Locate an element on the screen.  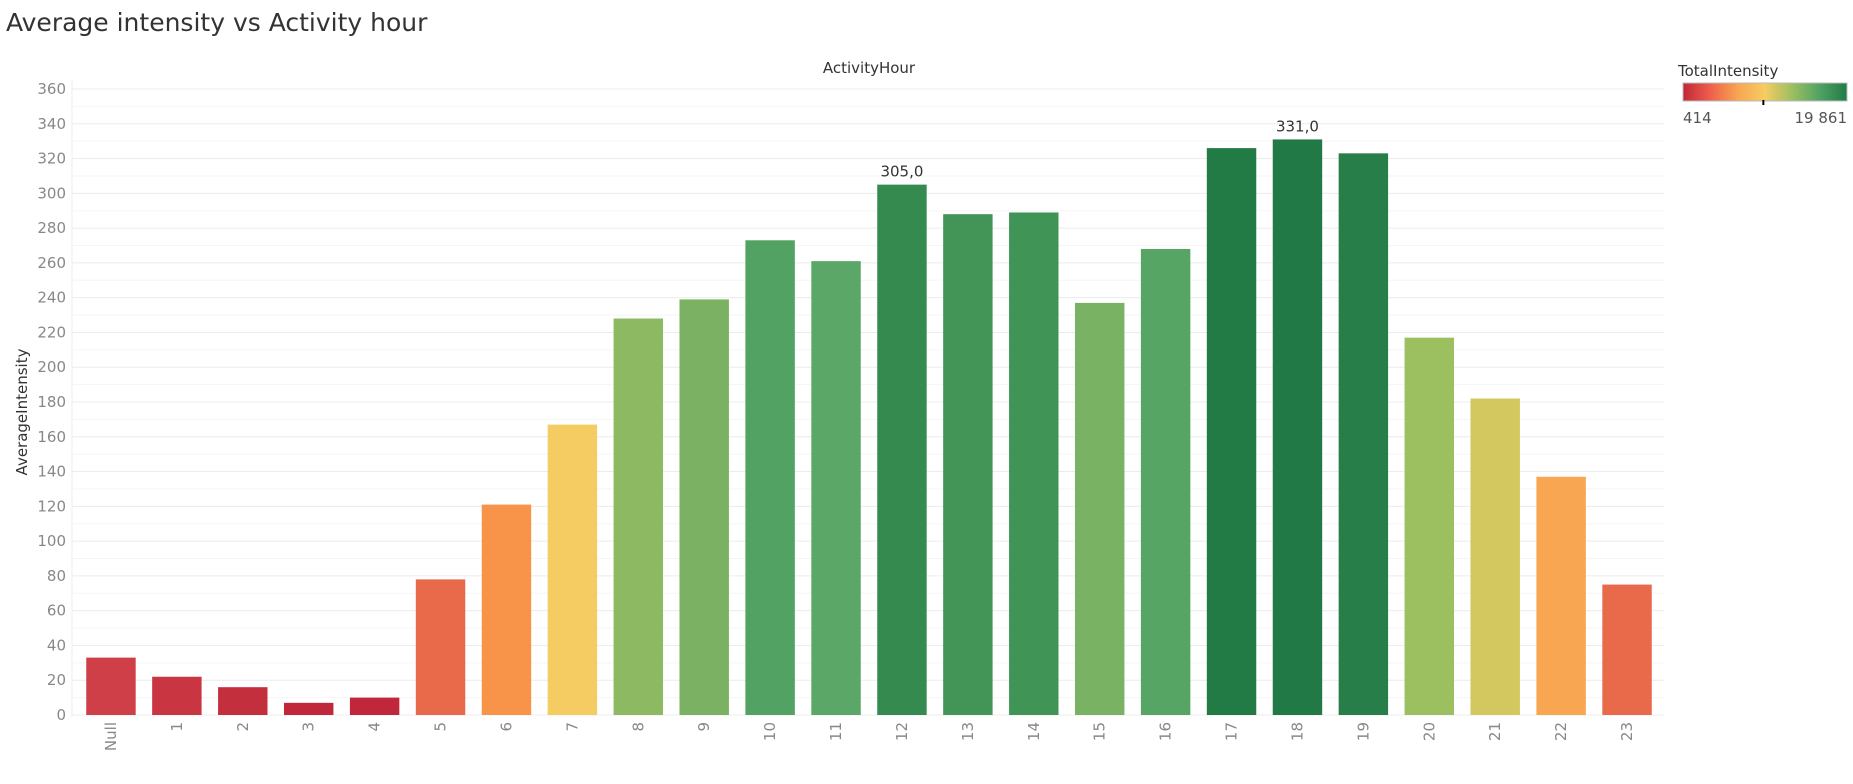
x-tick-label: 13 is located at coordinates (968, 731).